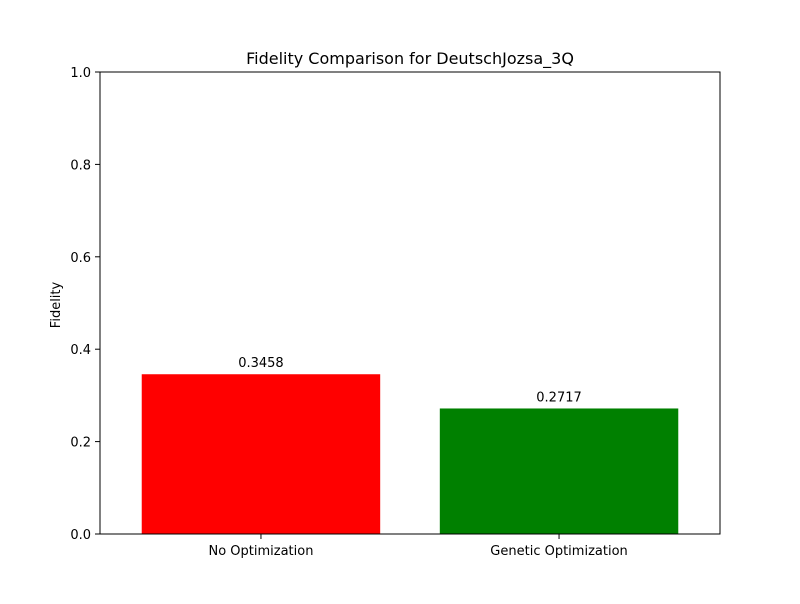 The height and width of the screenshot is (604, 800). I want to click on y-tick-label-1: 0.0, so click(80, 535).